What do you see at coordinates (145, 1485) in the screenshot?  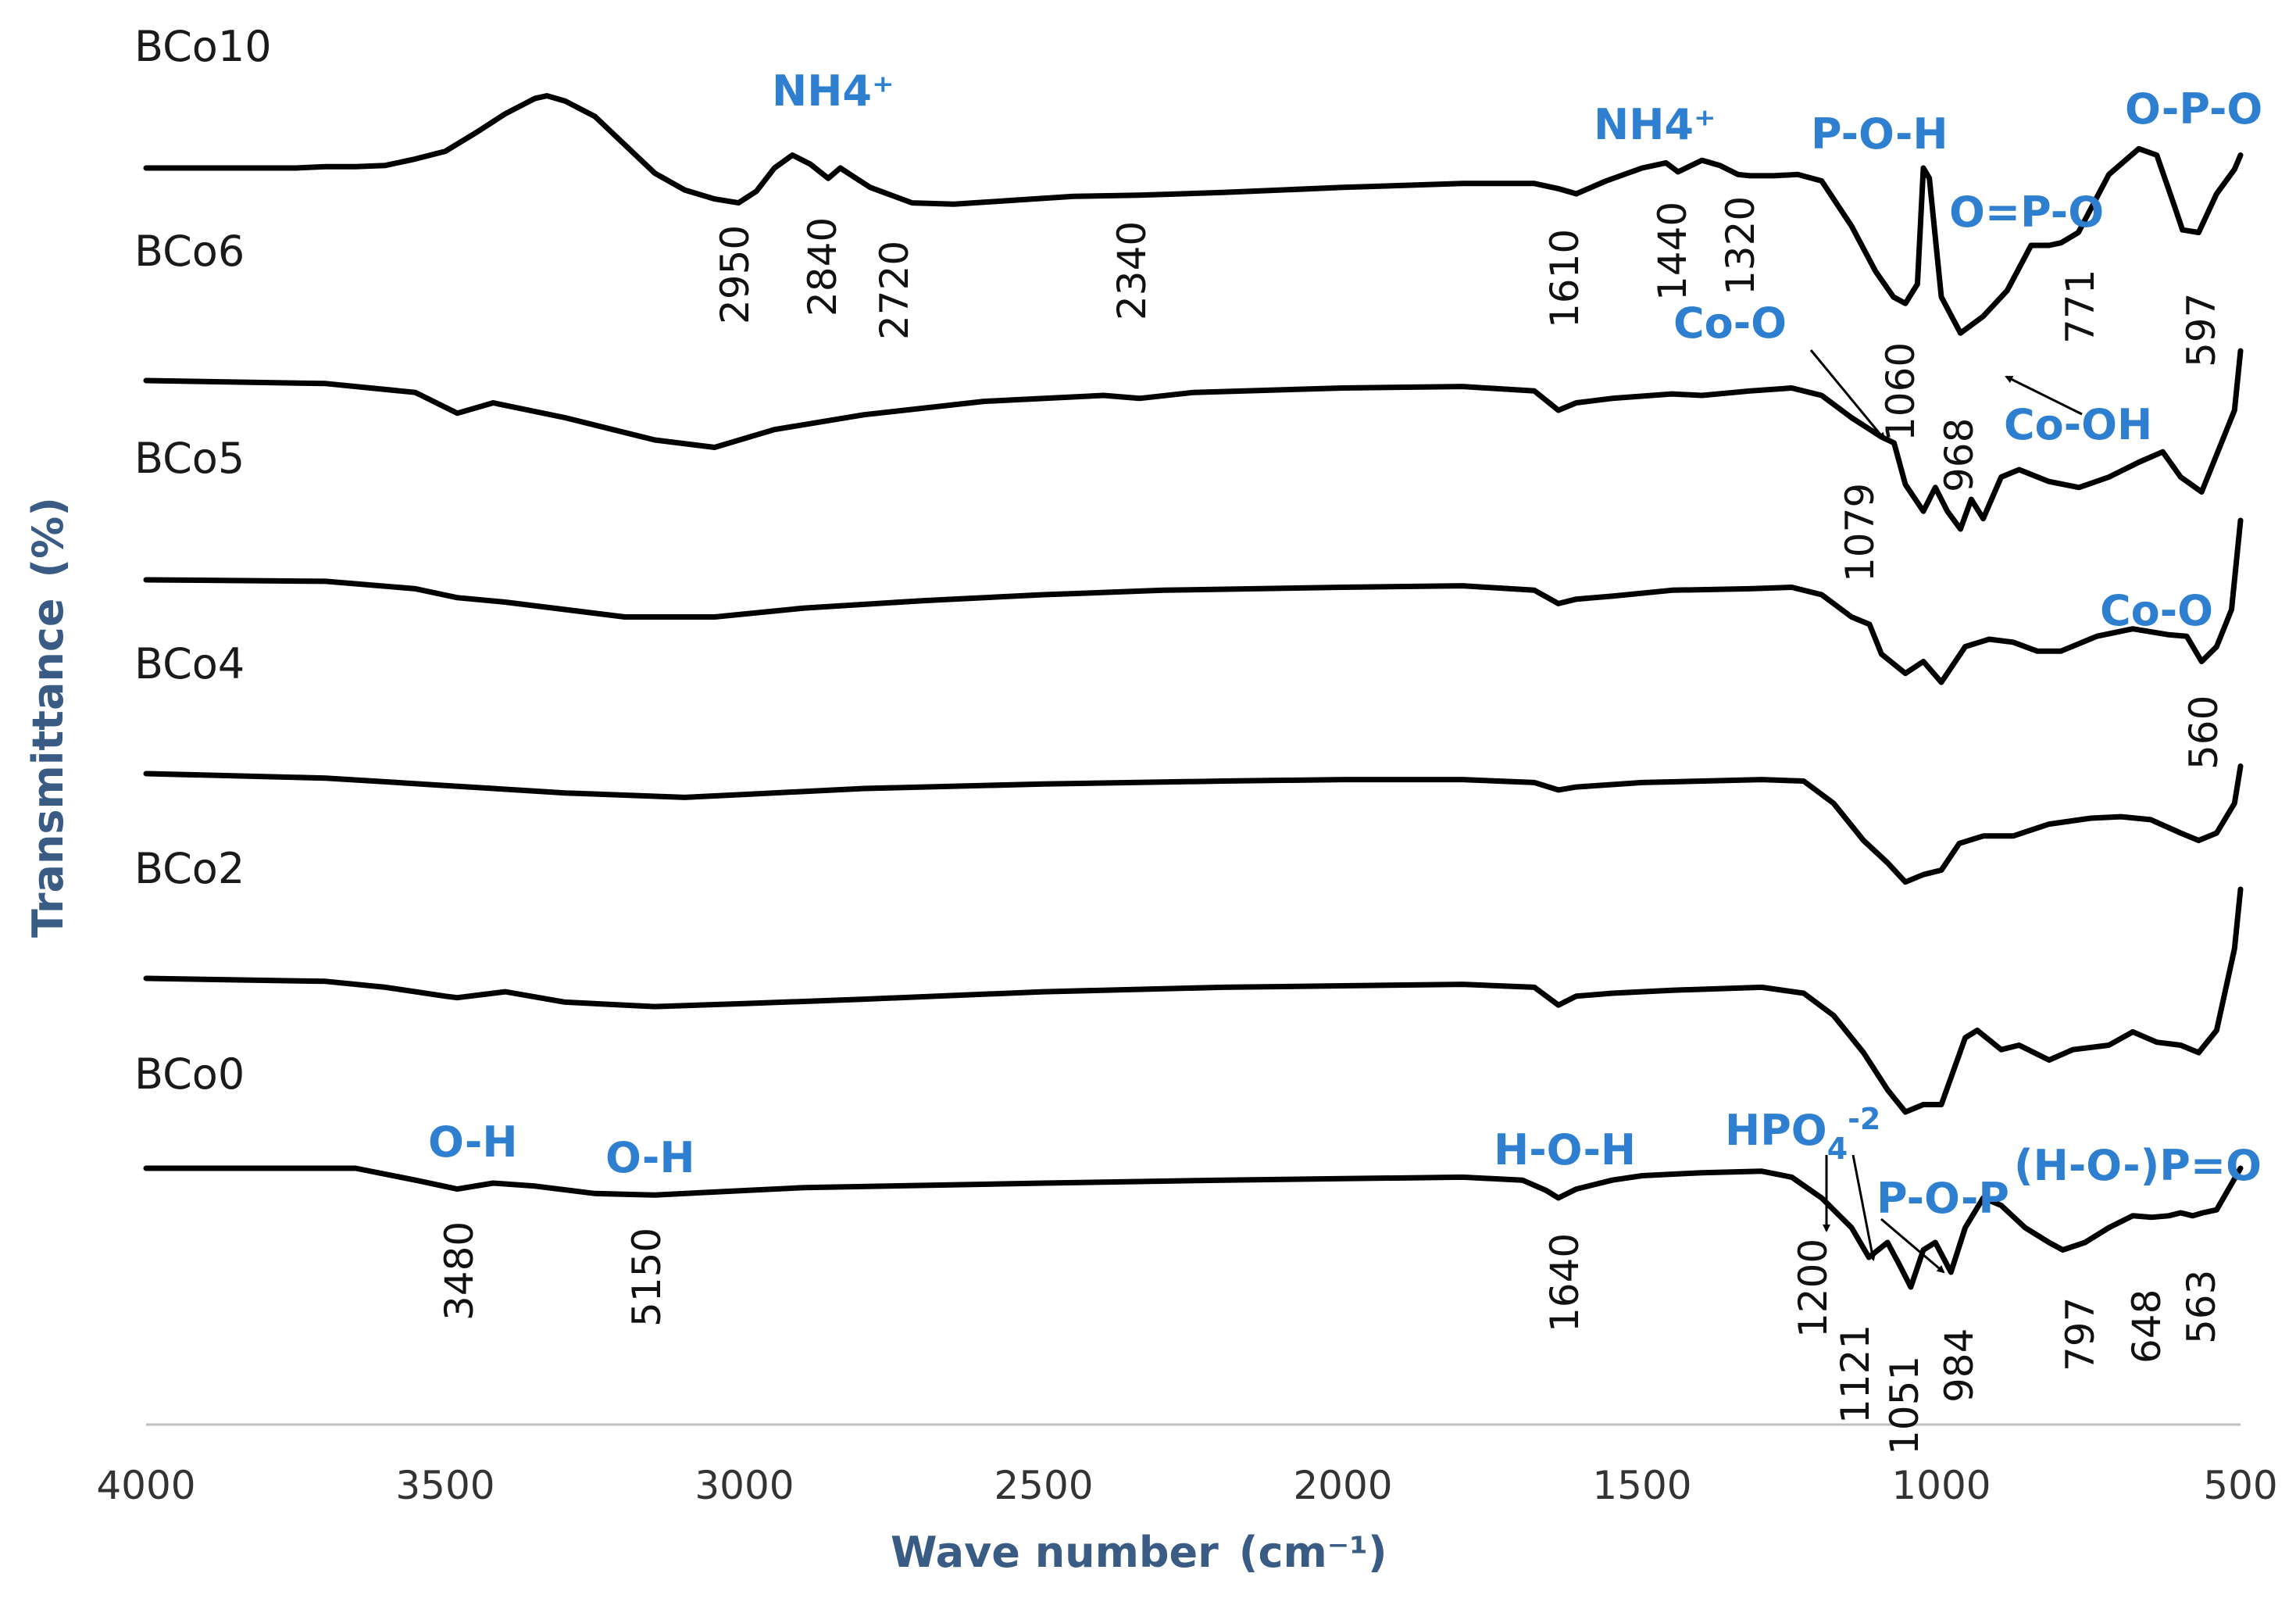 I see `x-tick-label: 4000` at bounding box center [145, 1485].